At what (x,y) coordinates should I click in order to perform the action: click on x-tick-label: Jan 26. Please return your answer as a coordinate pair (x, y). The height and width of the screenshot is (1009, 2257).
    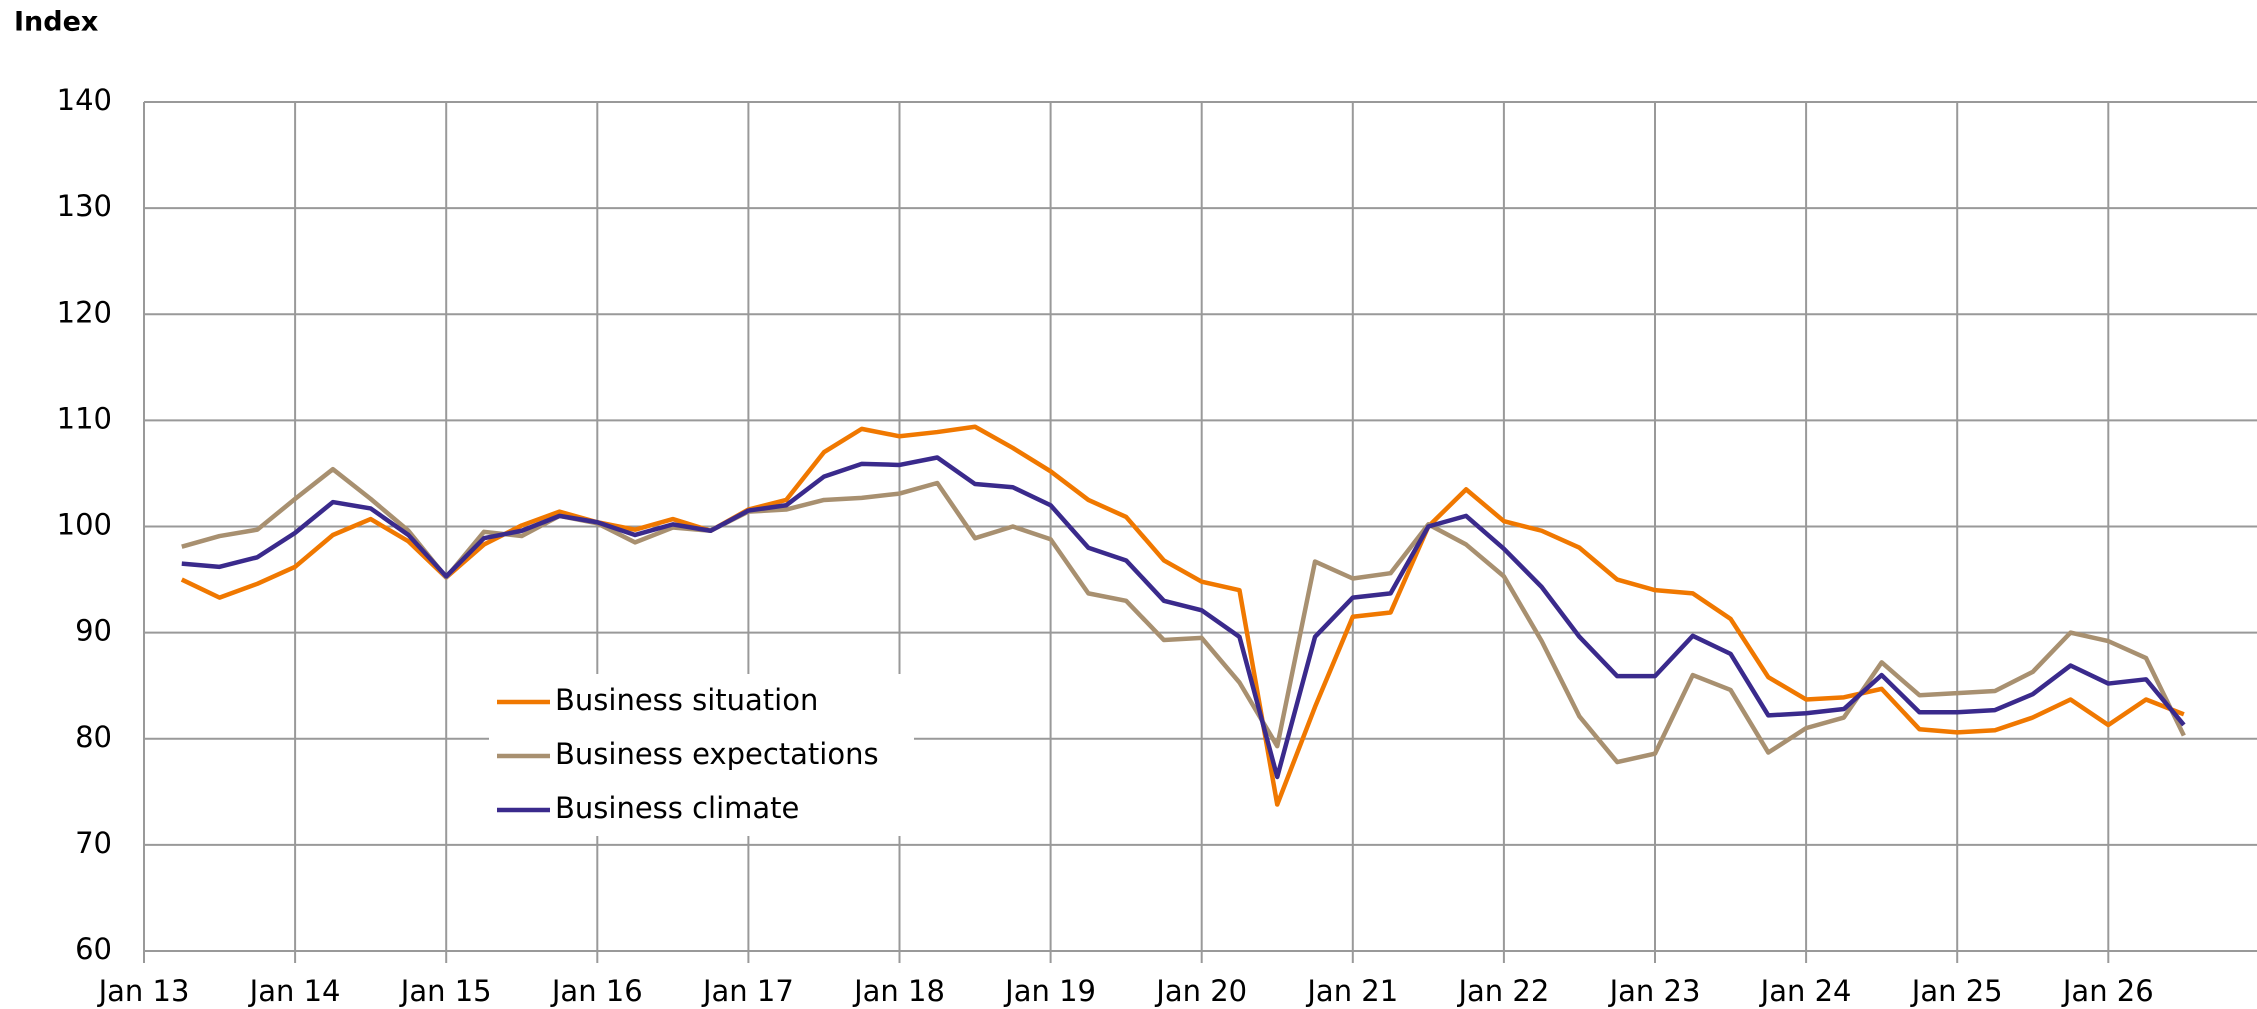
    Looking at the image, I should click on (2107, 991).